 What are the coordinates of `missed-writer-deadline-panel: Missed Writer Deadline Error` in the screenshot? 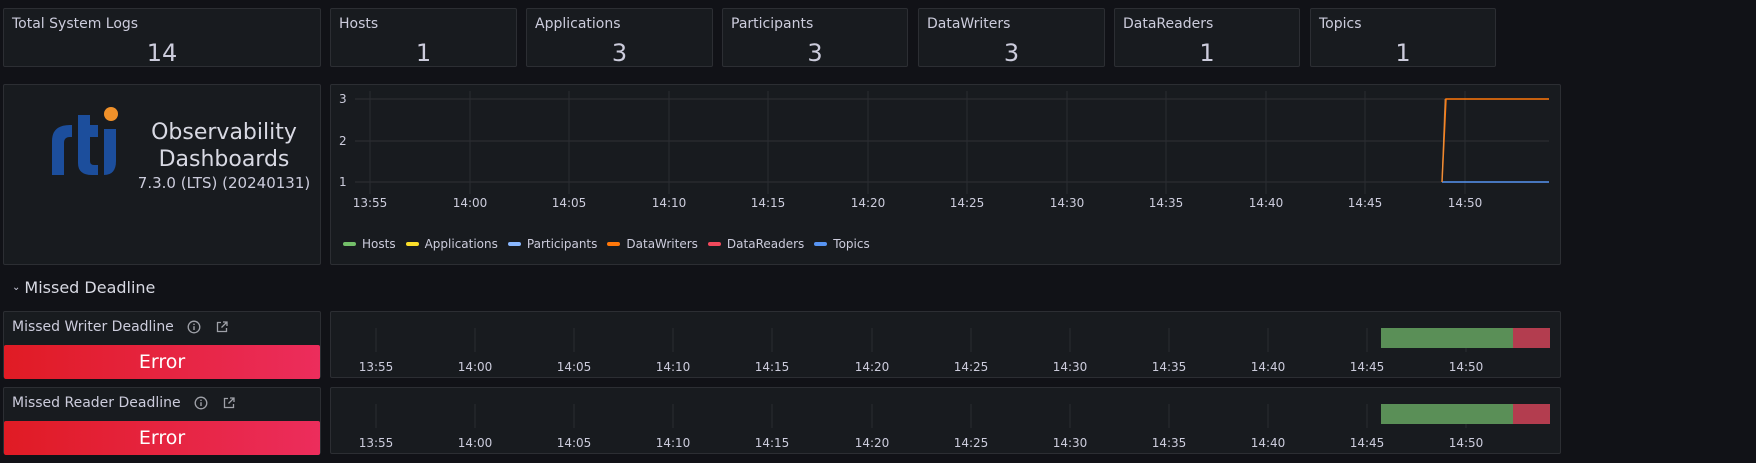 It's located at (162, 345).